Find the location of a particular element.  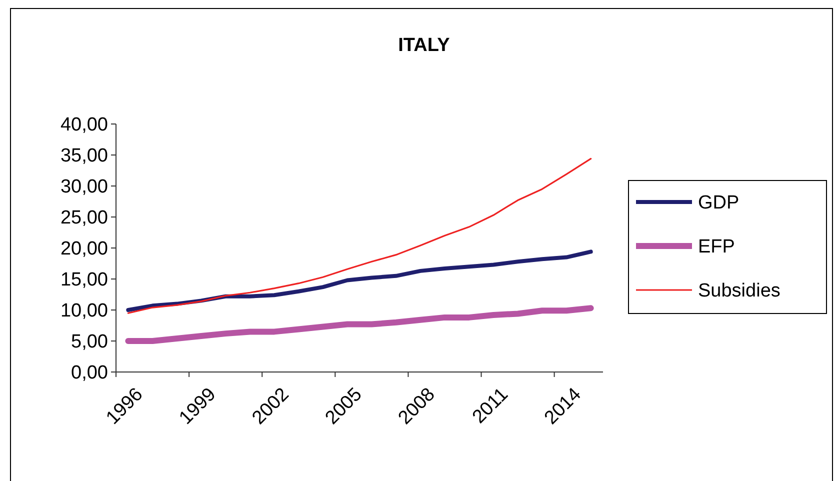

y-tick-label: 5,00 is located at coordinates (89, 342).